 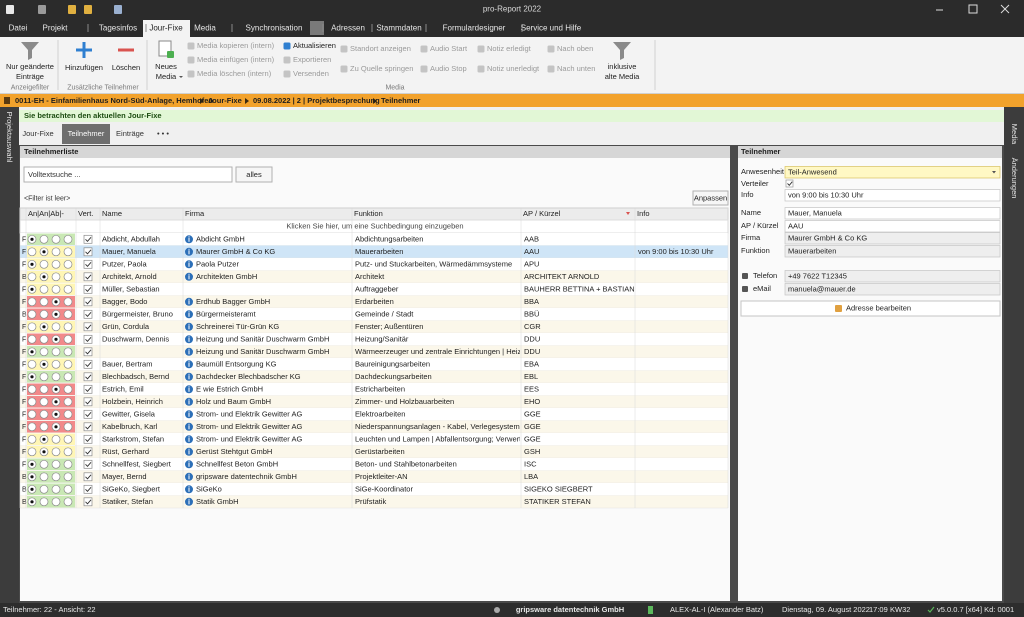 What do you see at coordinates (312, 59) in the screenshot?
I see `ribbon-button: Exportieren` at bounding box center [312, 59].